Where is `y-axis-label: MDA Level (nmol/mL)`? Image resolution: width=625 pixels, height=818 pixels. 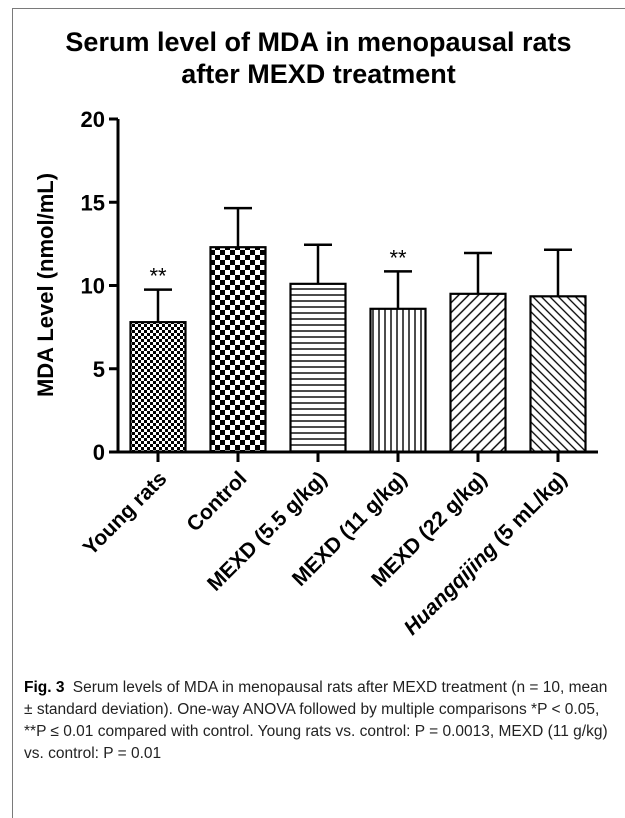 y-axis-label: MDA Level (nmol/mL) is located at coordinates (45, 285).